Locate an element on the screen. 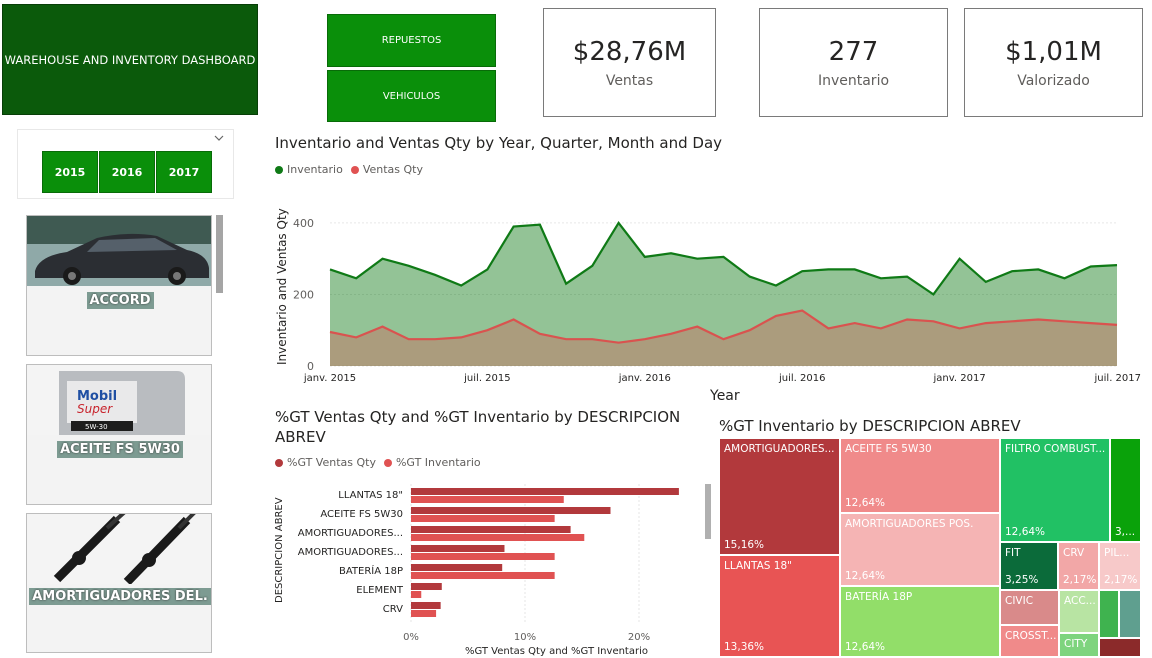 Image resolution: width=1152 pixels, height=658 pixels. legend-inventario: Inventario is located at coordinates (315, 169).